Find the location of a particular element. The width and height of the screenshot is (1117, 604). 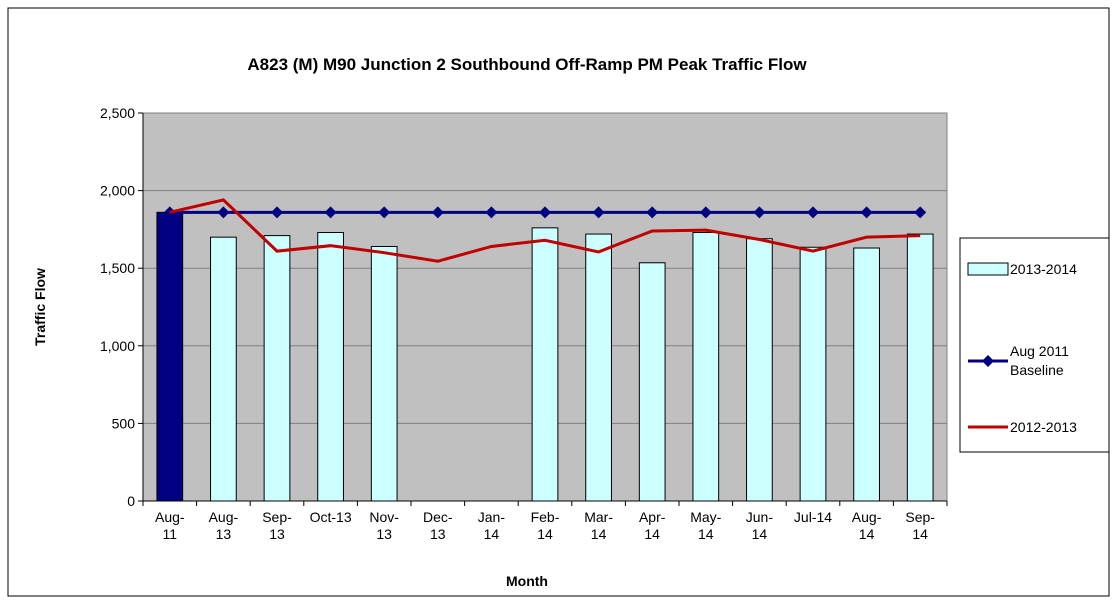

y-tick-label: 1,000 is located at coordinates (117, 346).